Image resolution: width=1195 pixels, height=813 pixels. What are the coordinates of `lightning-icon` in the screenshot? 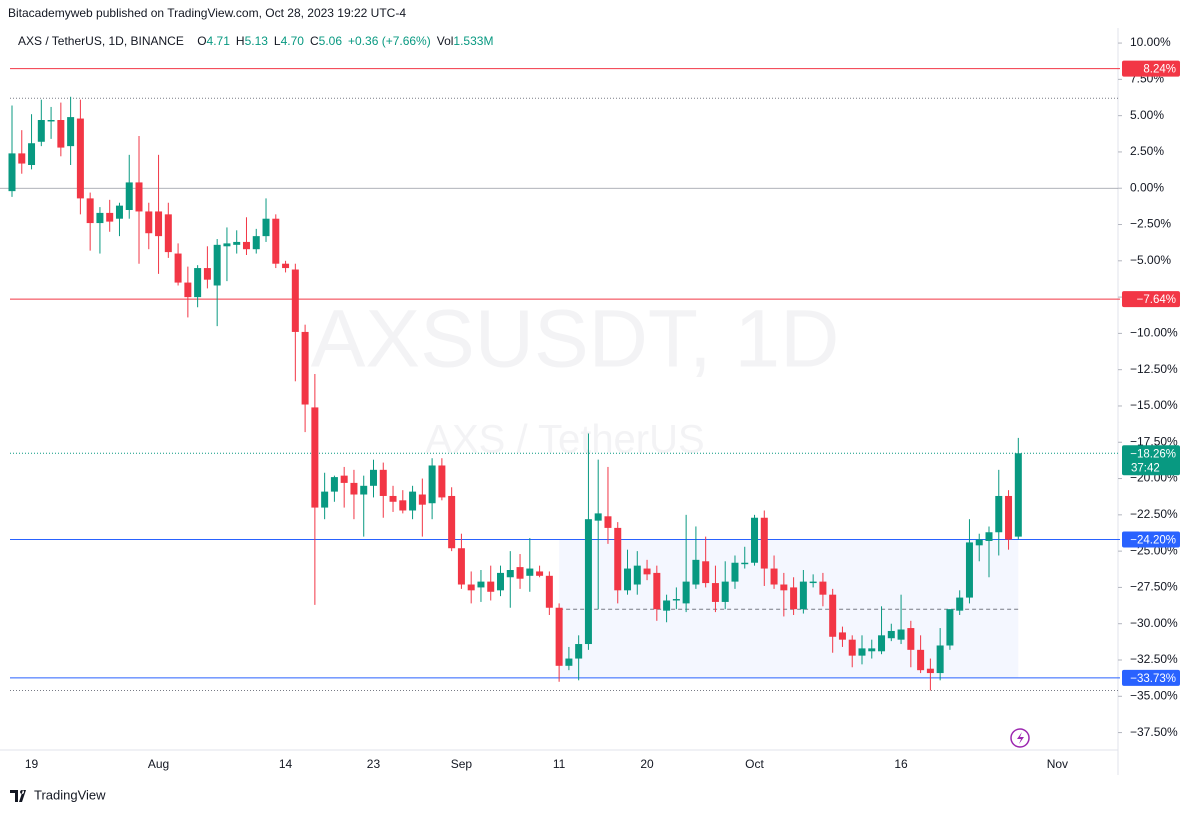 It's located at (1020, 738).